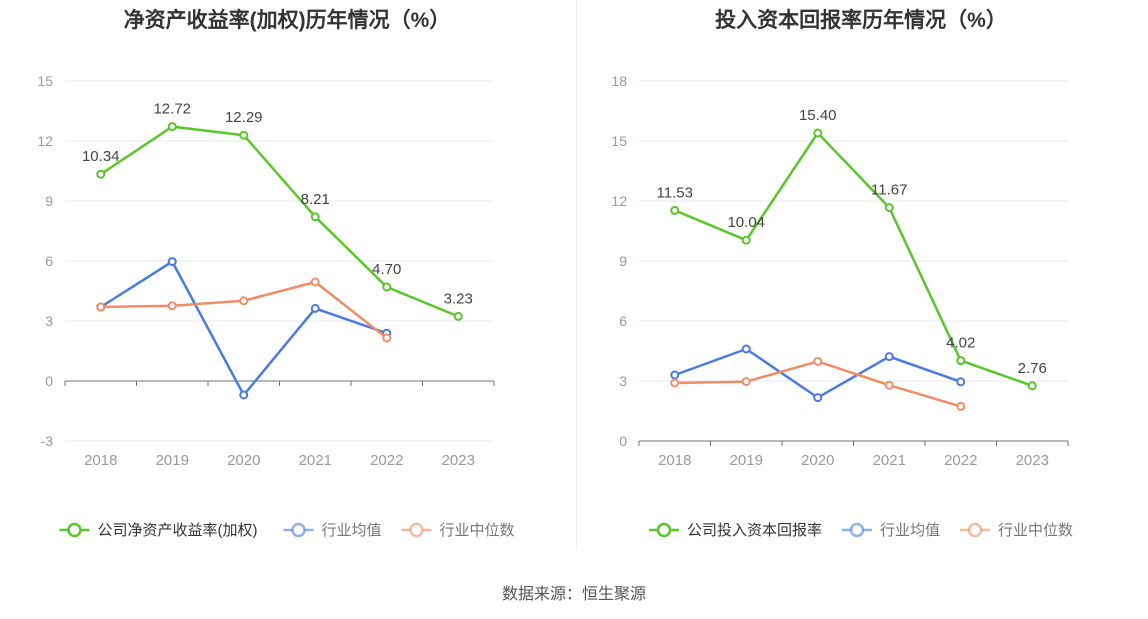 Image resolution: width=1148 pixels, height=619 pixels. What do you see at coordinates (101, 156) in the screenshot?
I see `data-label: 10.34` at bounding box center [101, 156].